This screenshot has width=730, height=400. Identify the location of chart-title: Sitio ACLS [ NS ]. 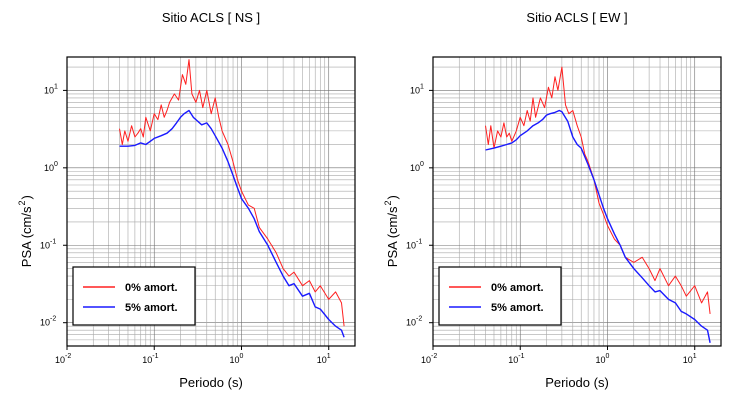
(211, 17).